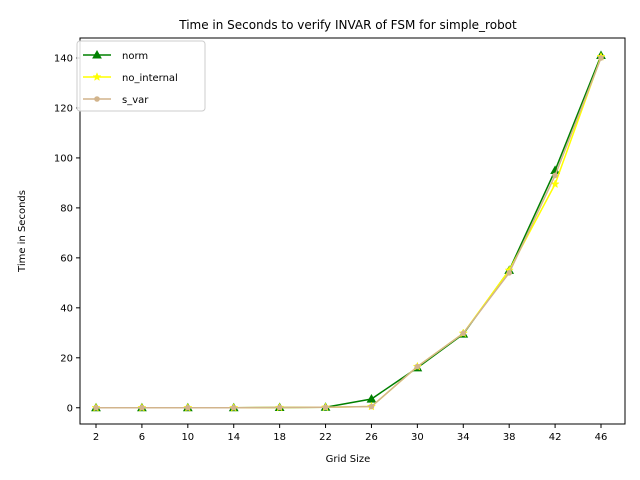  I want to click on x-axis-label: Grid Size, so click(348, 459).